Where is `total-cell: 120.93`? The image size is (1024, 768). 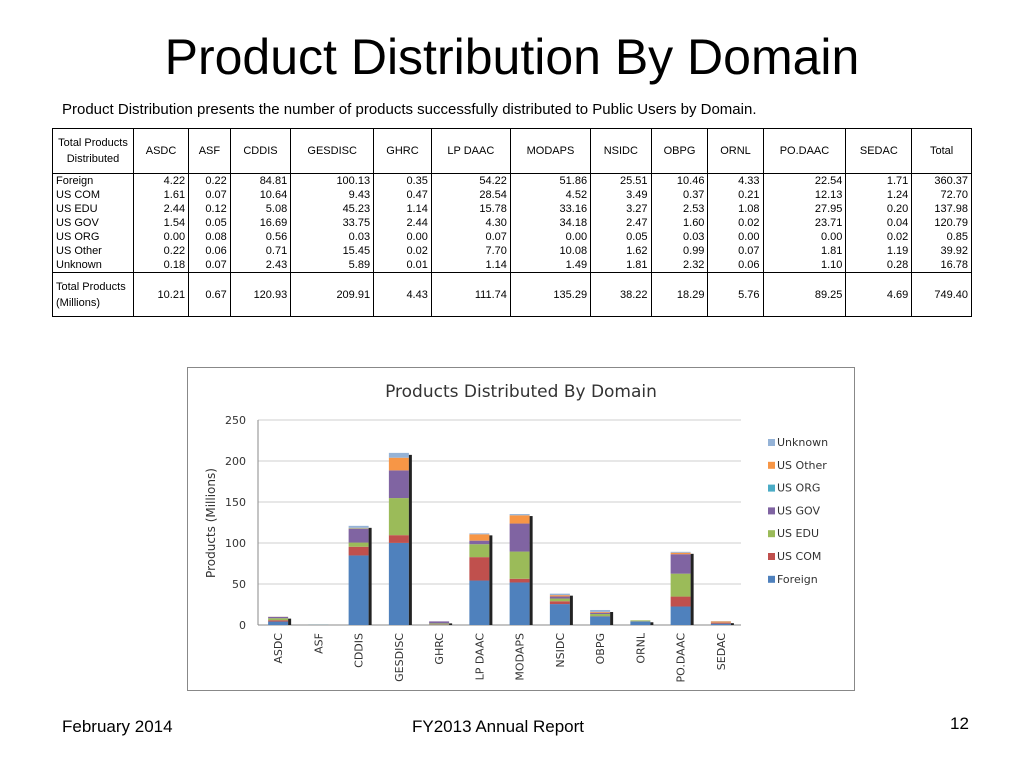
total-cell: 120.93 is located at coordinates (260, 294).